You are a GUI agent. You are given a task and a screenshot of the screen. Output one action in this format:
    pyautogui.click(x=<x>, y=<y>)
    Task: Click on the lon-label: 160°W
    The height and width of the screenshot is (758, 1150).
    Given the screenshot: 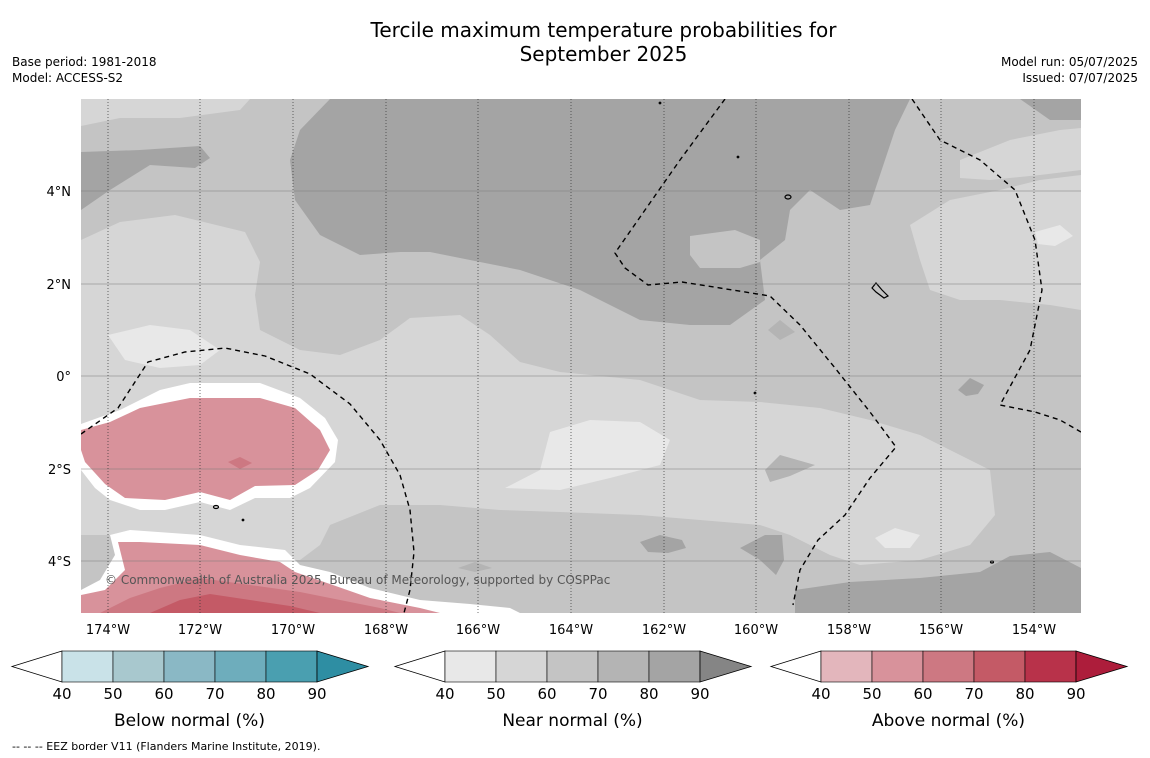 What is the action you would take?
    pyautogui.click(x=756, y=630)
    